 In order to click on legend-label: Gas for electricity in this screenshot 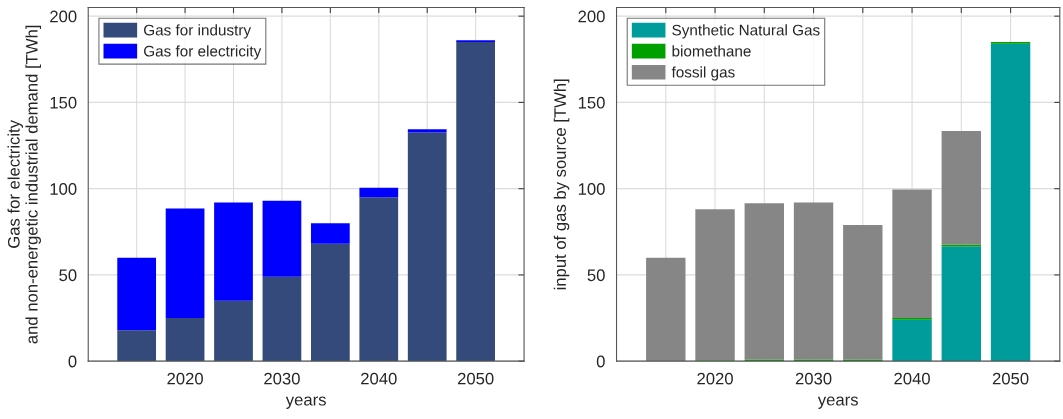, I will do `click(203, 52)`.